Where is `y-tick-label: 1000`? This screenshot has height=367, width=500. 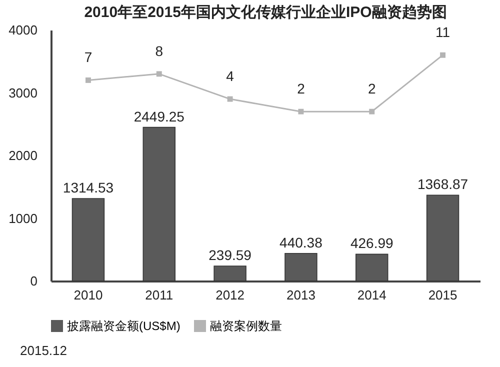 y-tick-label: 1000 is located at coordinates (23, 218).